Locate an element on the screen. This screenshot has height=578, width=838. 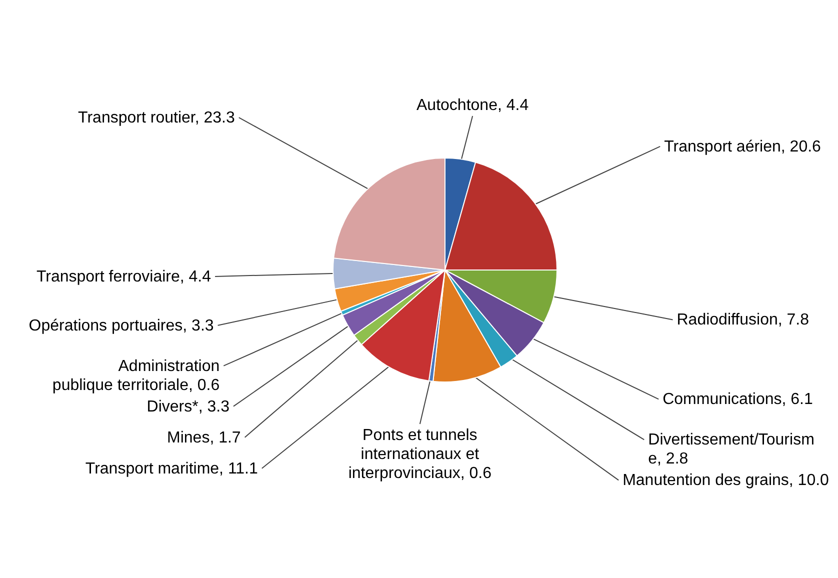
slice-label: Radiodiffusion, 7.8 is located at coordinates (743, 320).